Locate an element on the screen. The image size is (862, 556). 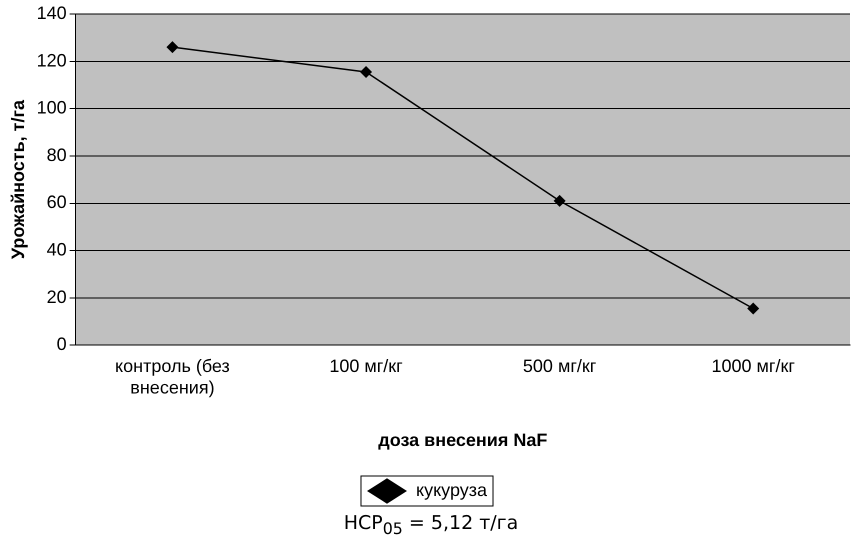
x-tick-label: 1000 мг/кг is located at coordinates (753, 366).